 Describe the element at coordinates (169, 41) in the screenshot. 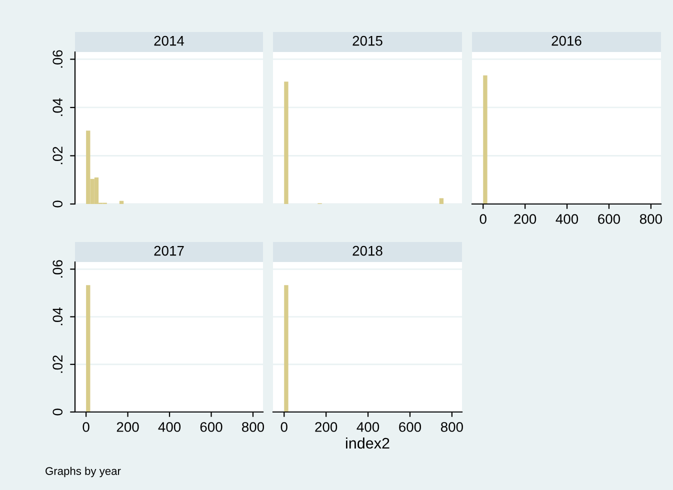

I see `chart-title: 2014` at that location.